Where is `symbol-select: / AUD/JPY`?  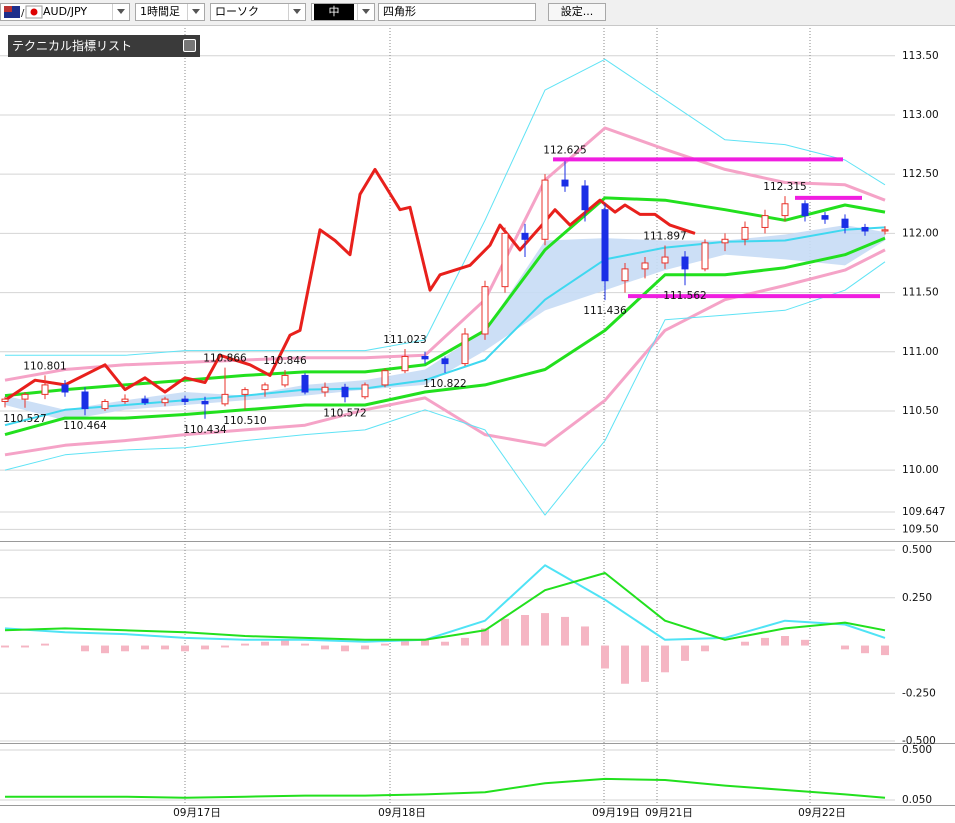
symbol-select: / AUD/JPY is located at coordinates (65, 12).